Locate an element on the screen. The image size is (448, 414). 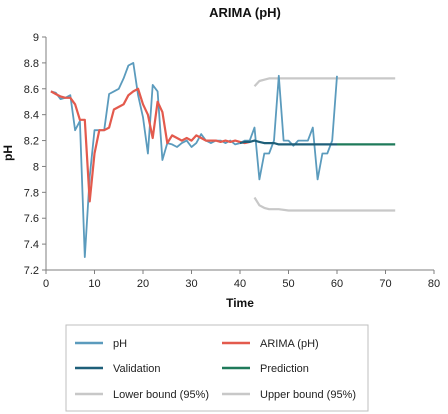
y-tick-label: 8.6 is located at coordinates (31, 90).